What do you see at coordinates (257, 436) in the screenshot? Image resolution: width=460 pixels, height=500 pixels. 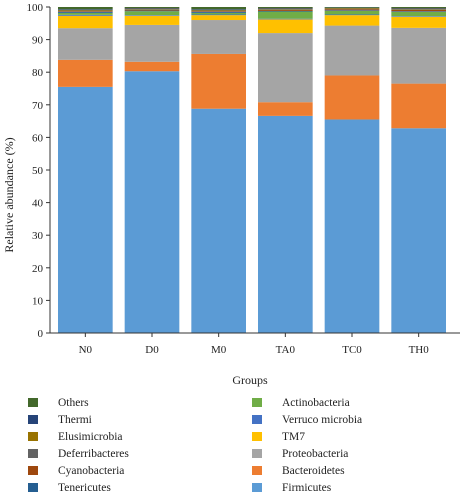 I see `legend-swatch-tm7` at bounding box center [257, 436].